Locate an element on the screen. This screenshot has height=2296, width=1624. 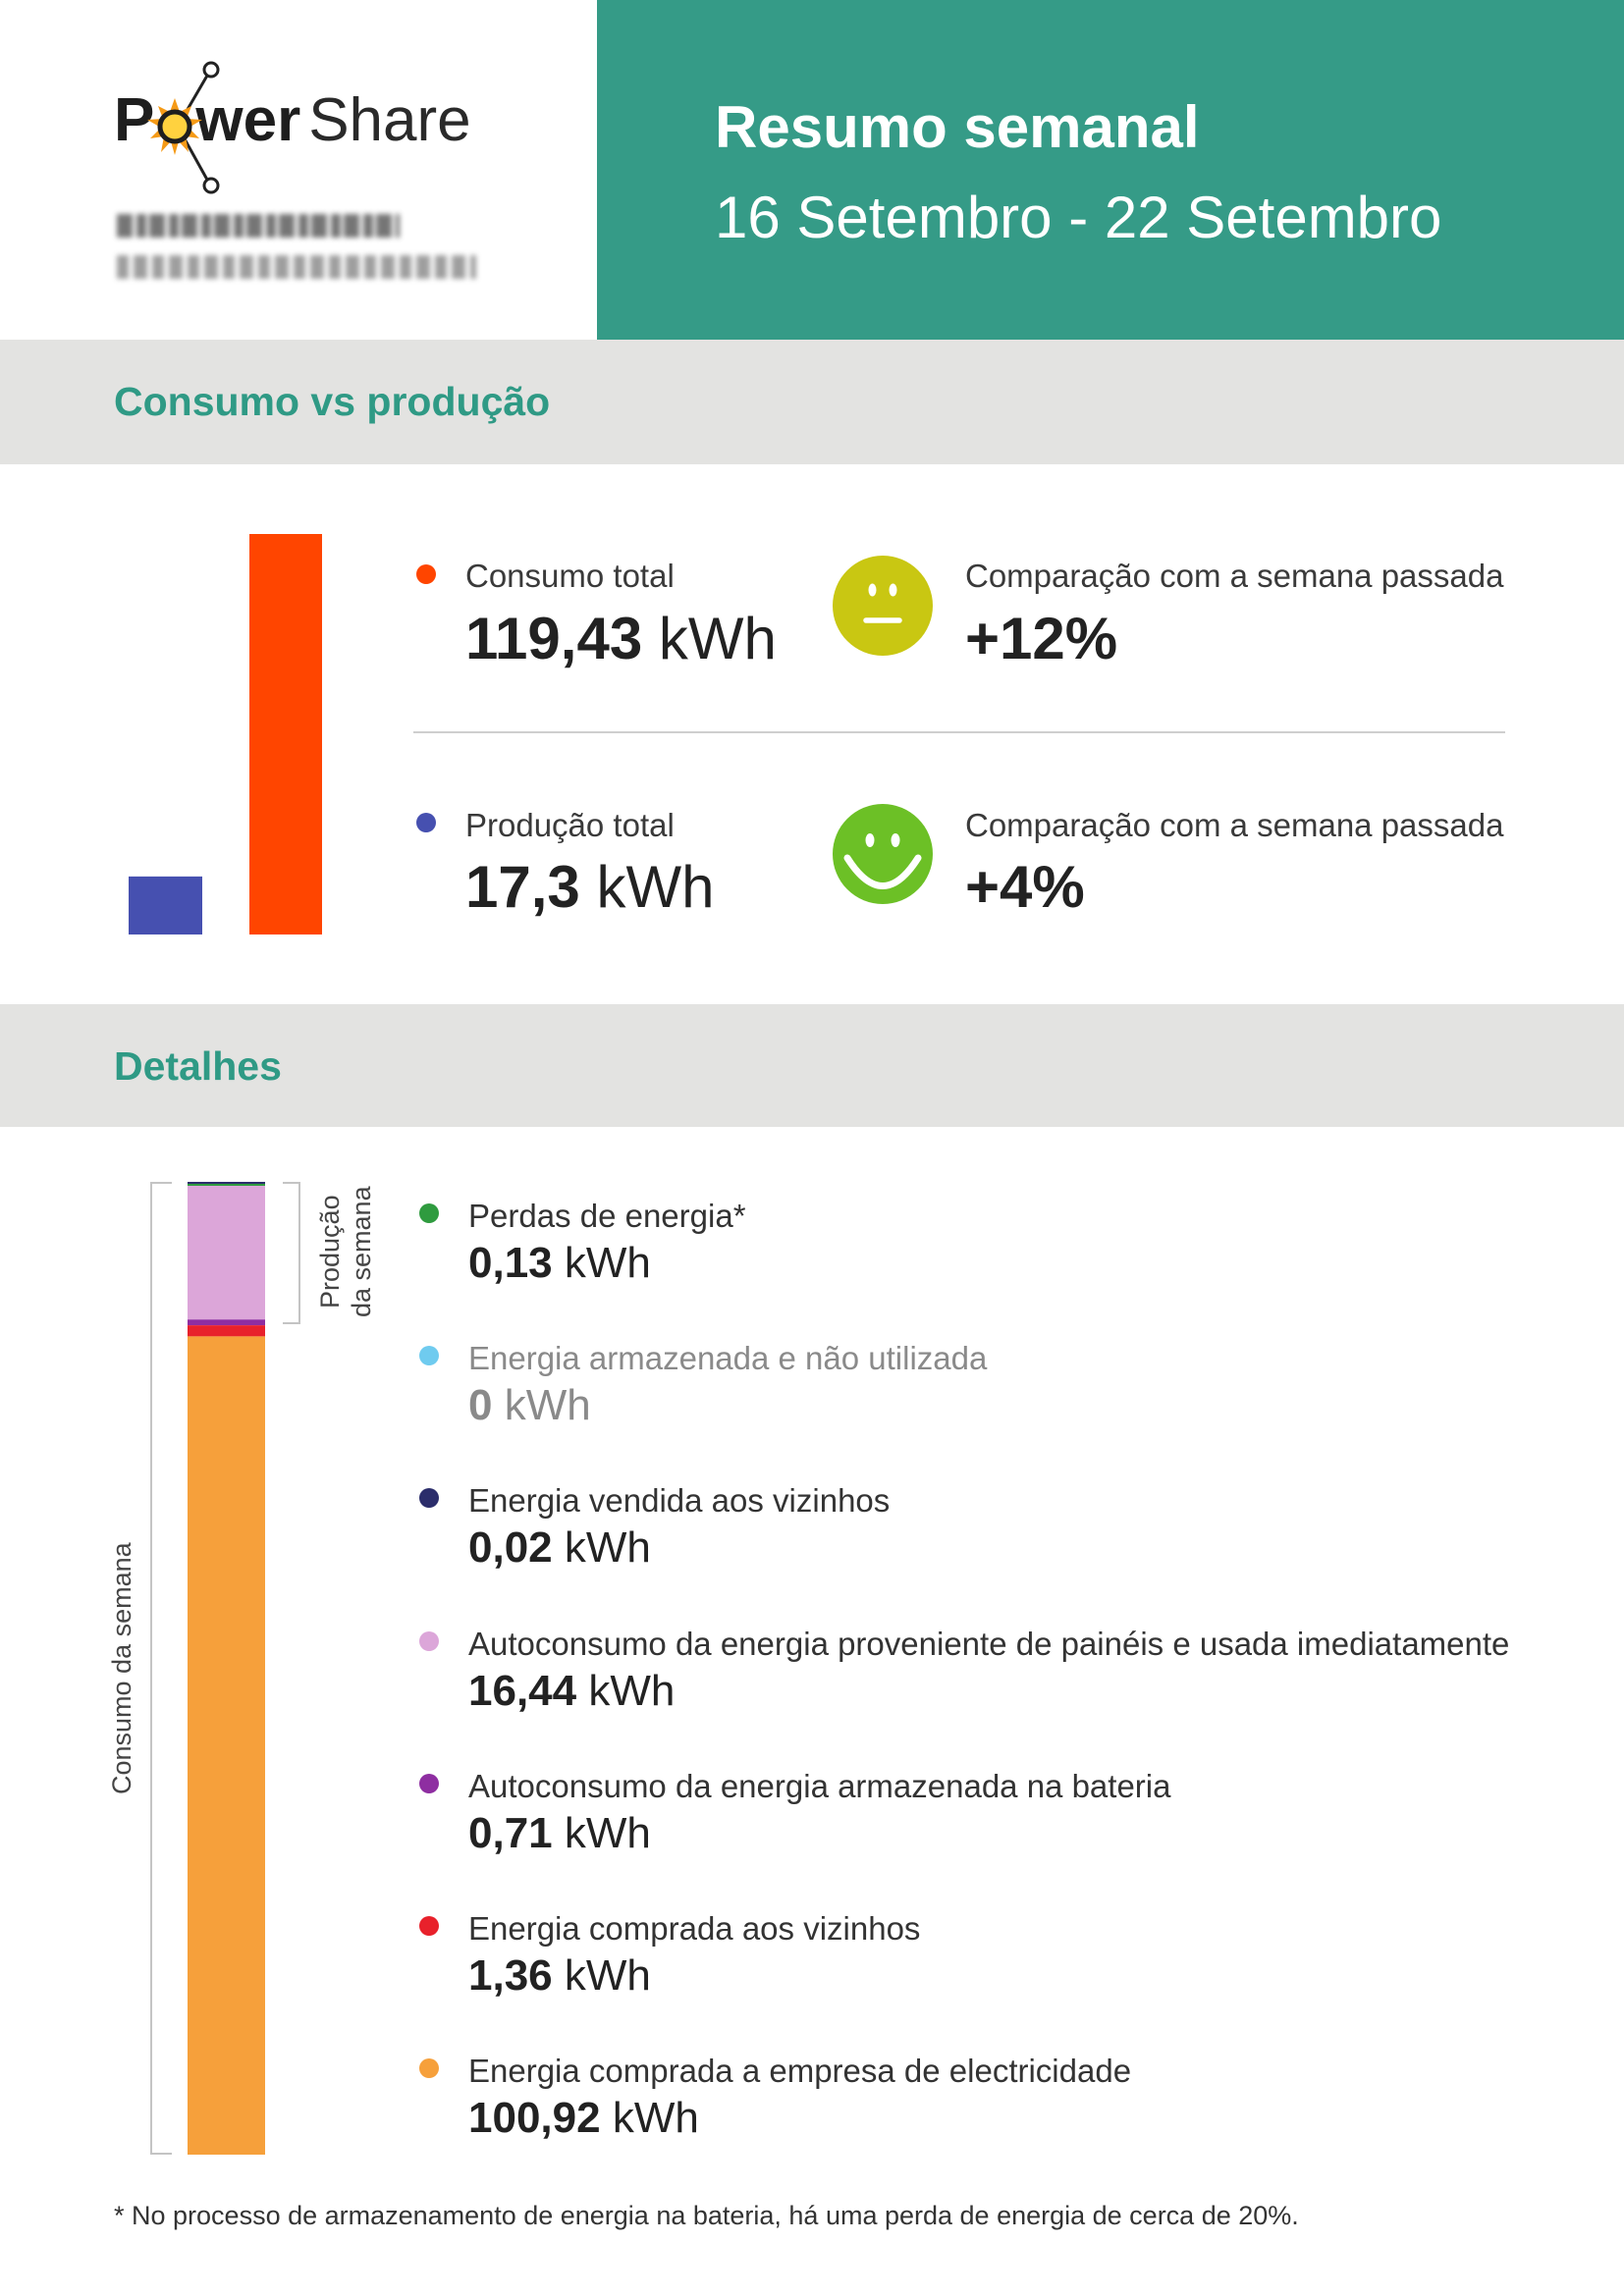
consumption-comparison-label: Comparação com a semana passada is located at coordinates (1234, 576).